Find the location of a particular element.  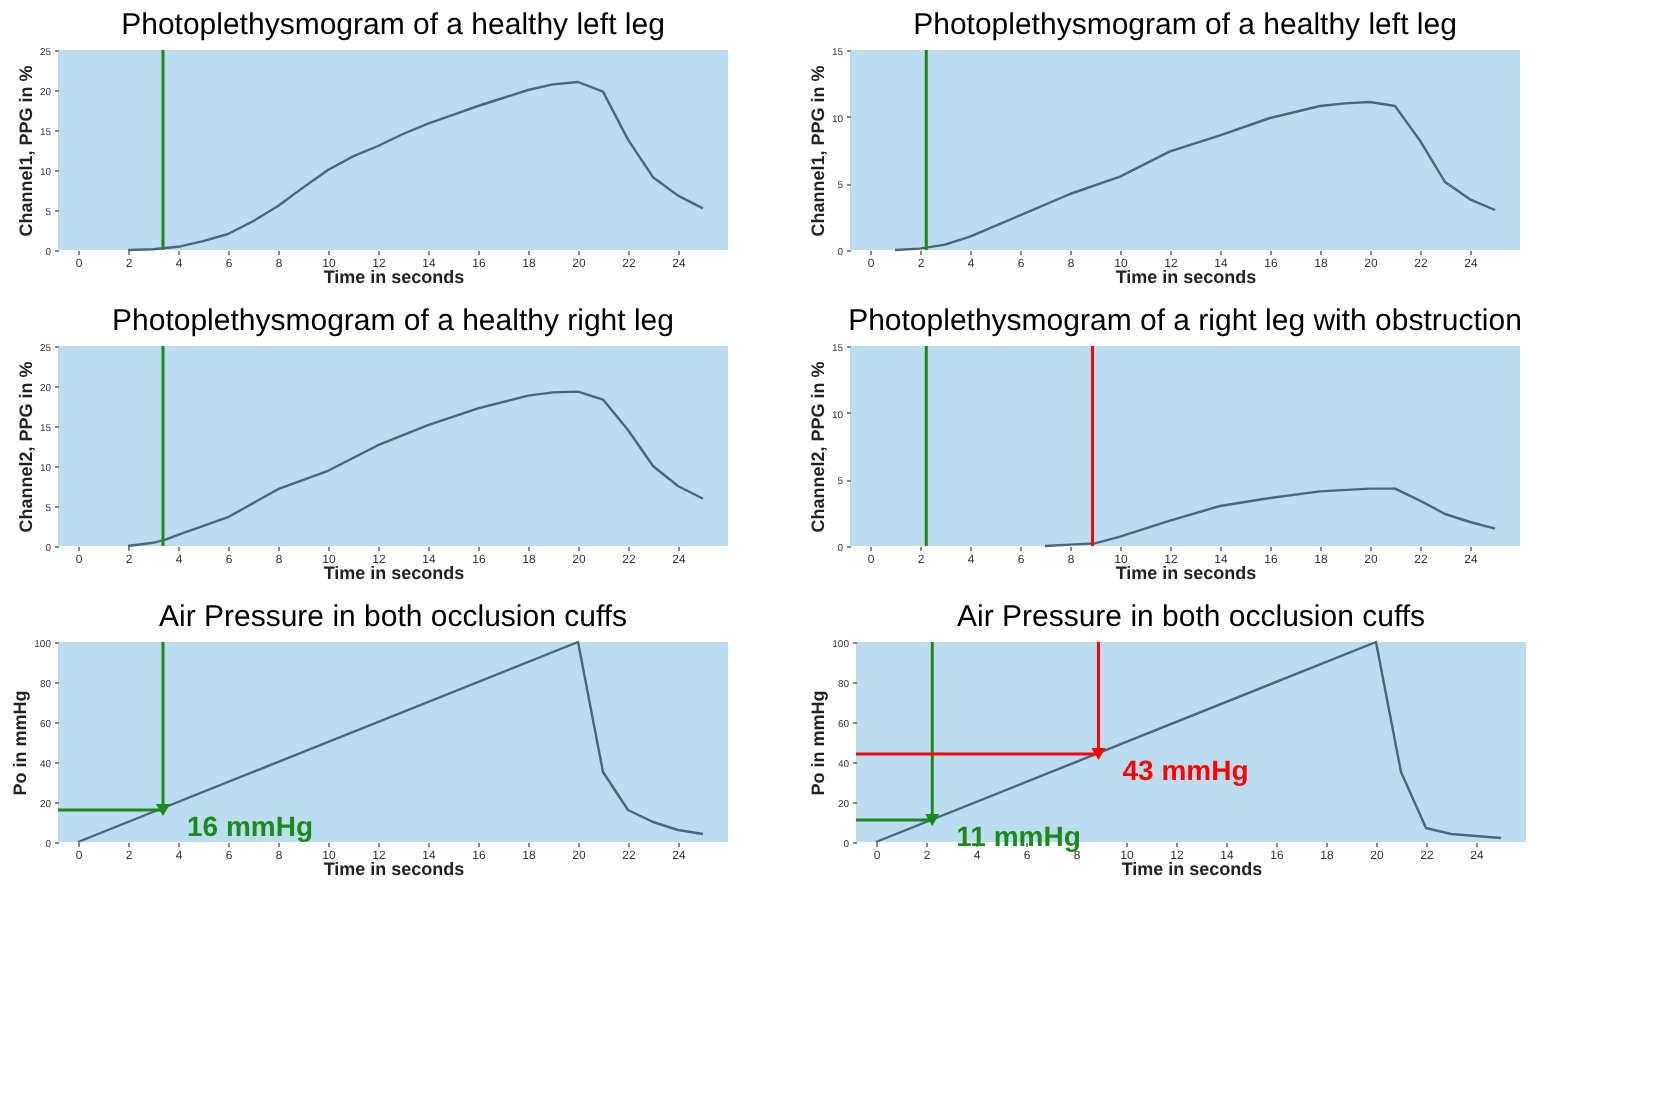

annotation: 11 mmHg is located at coordinates (1018, 836).